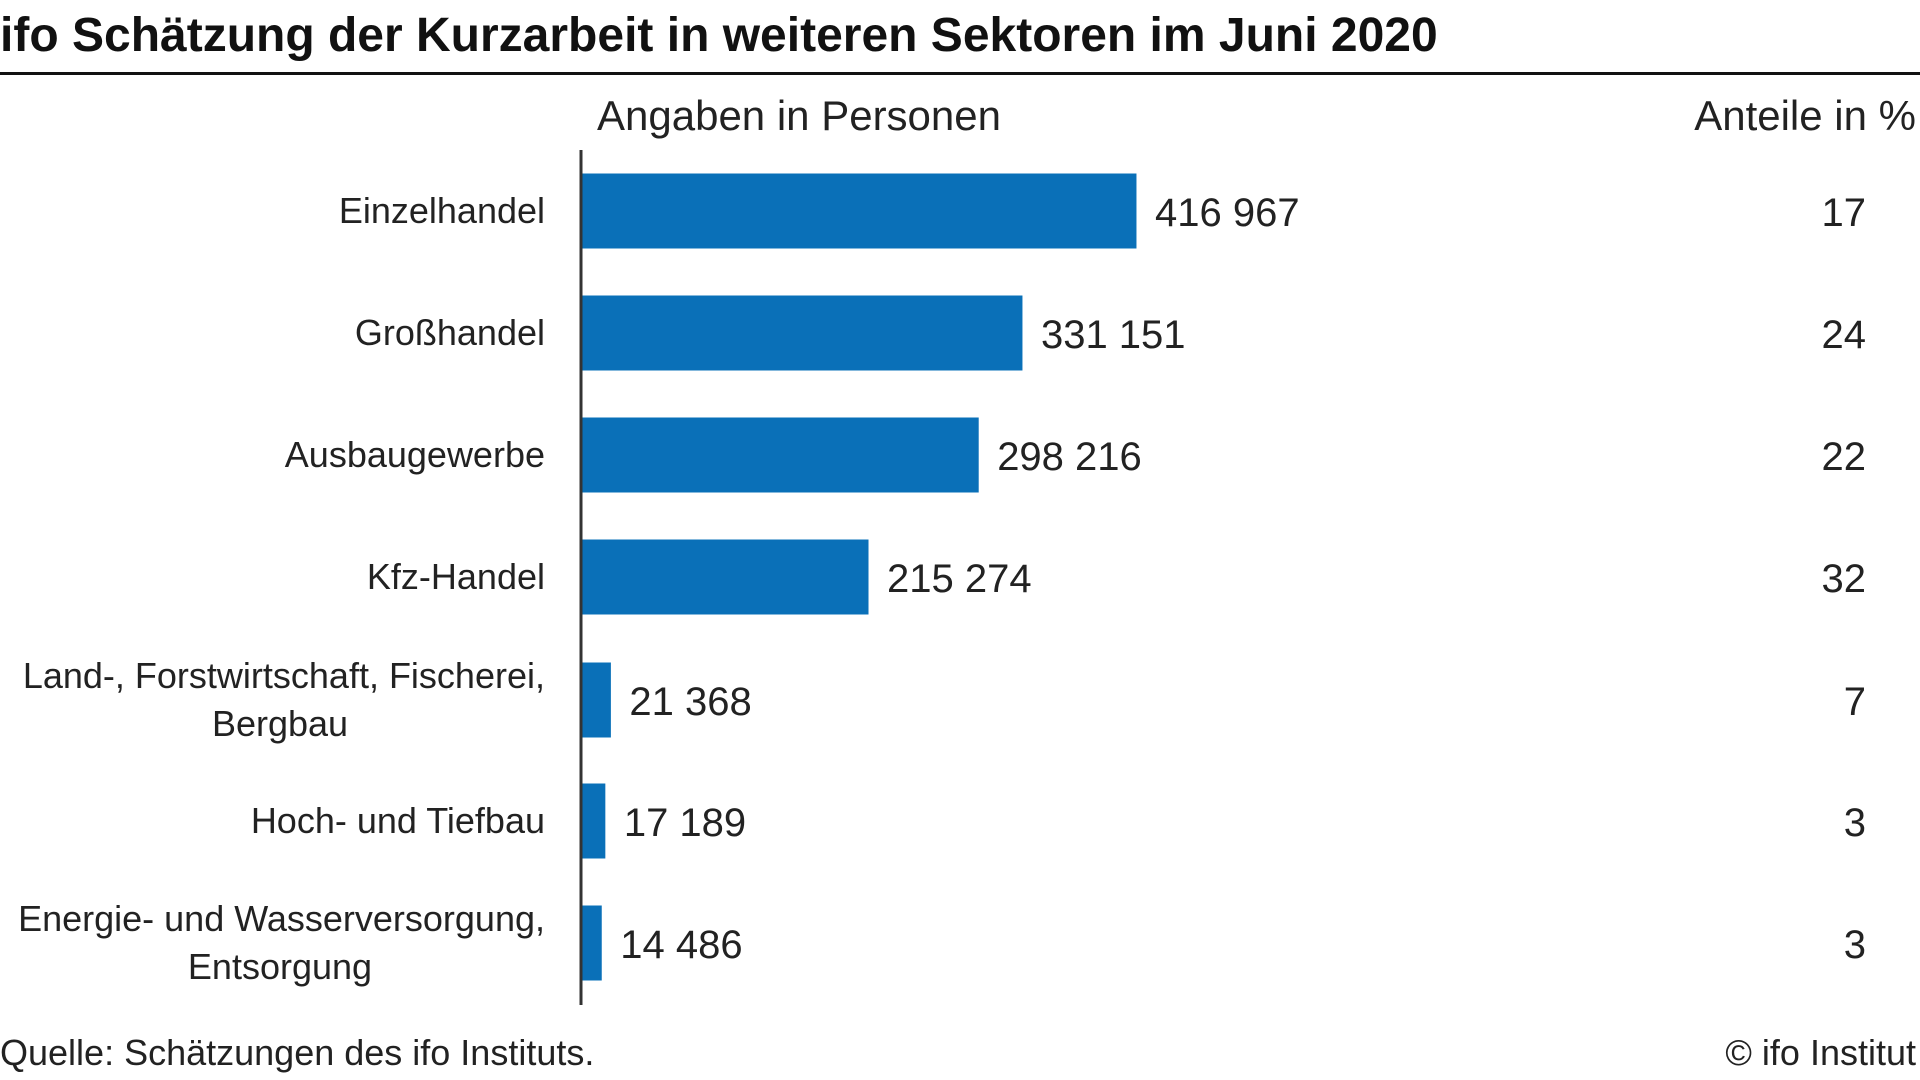  Describe the element at coordinates (959, 579) in the screenshot. I see `value-label-4: 215 274` at that location.